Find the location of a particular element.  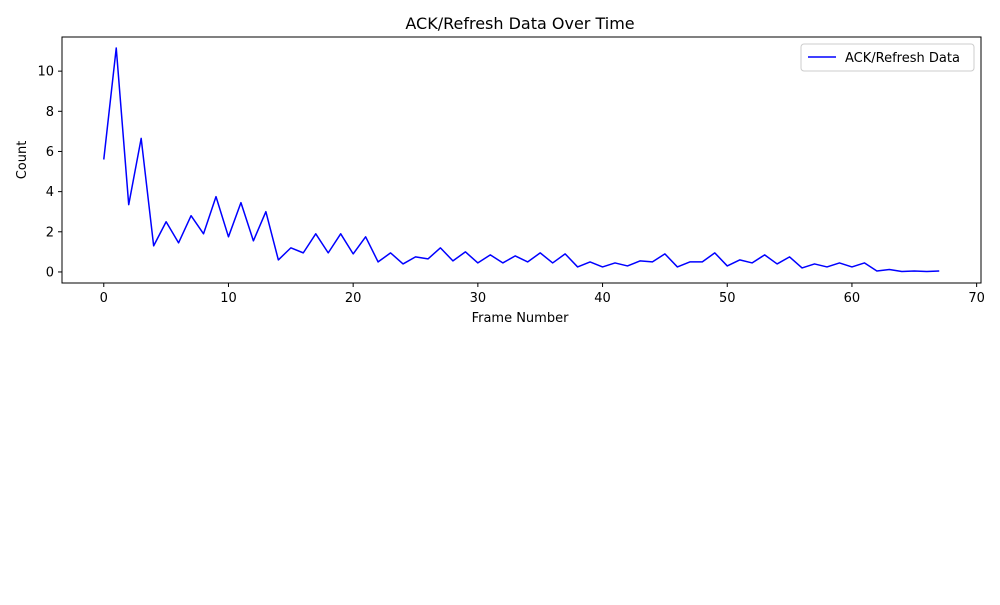

x-tick-label: 10 is located at coordinates (228, 298).